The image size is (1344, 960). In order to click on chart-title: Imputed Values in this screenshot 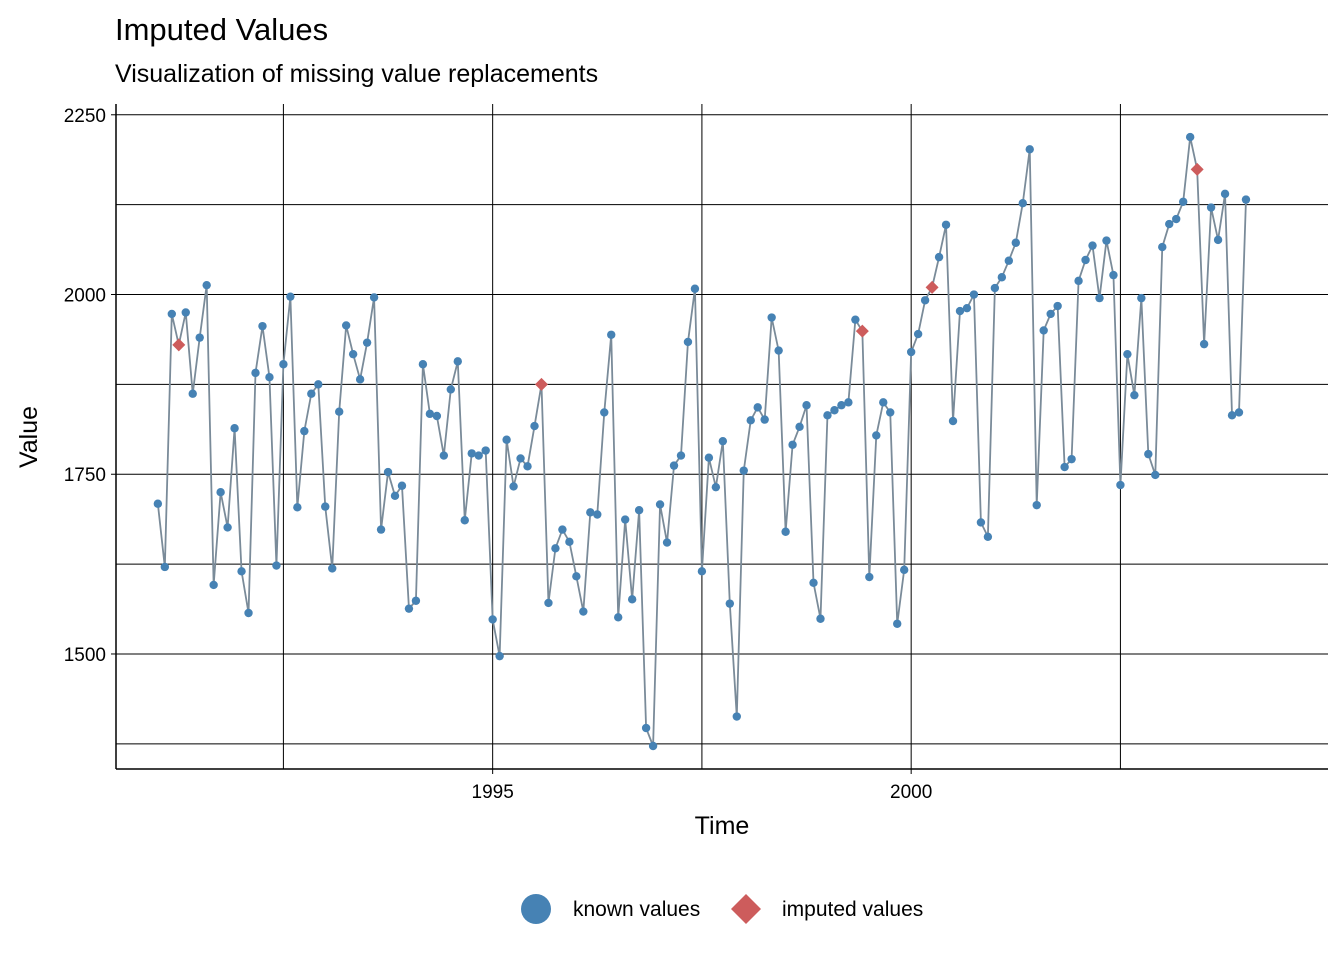, I will do `click(222, 29)`.